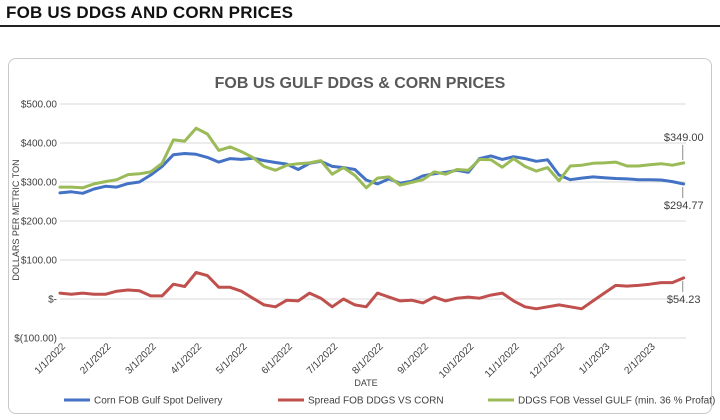 This screenshot has width=720, height=420. Describe the element at coordinates (16, 219) in the screenshot. I see `y-axis-label: DOLLARS PER METRIC TON` at that location.